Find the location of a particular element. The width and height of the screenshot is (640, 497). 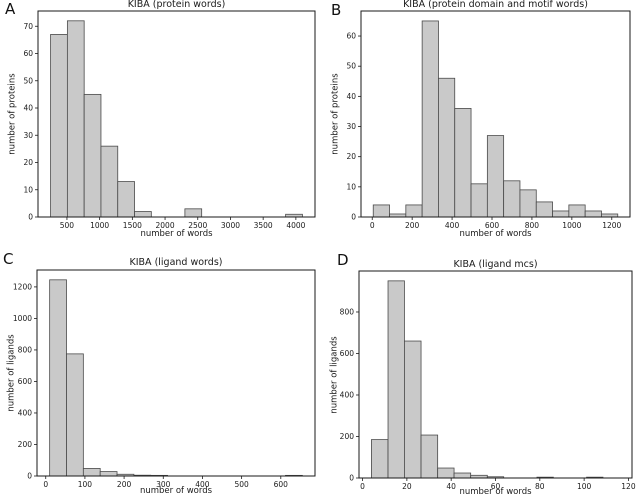

chart-title-c: KIBA (ligand words) is located at coordinates (176, 262).